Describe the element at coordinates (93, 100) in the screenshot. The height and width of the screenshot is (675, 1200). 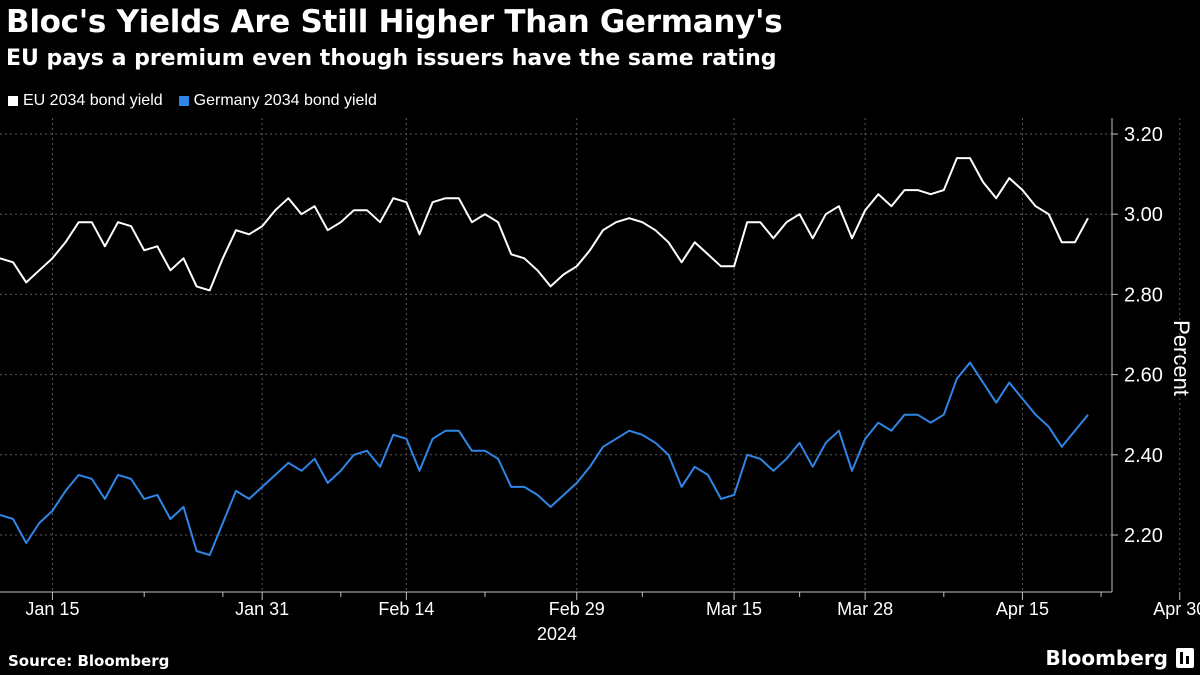
I see `legend-label-eu: EU 2034 bond yield` at that location.